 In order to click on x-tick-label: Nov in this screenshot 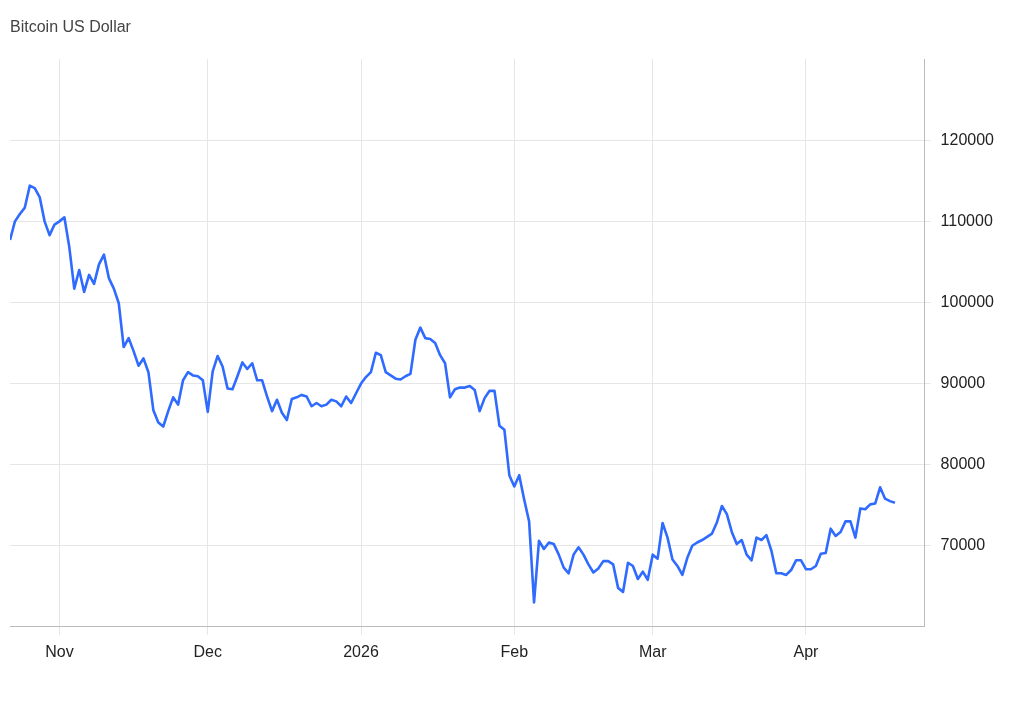, I will do `click(59, 651)`.